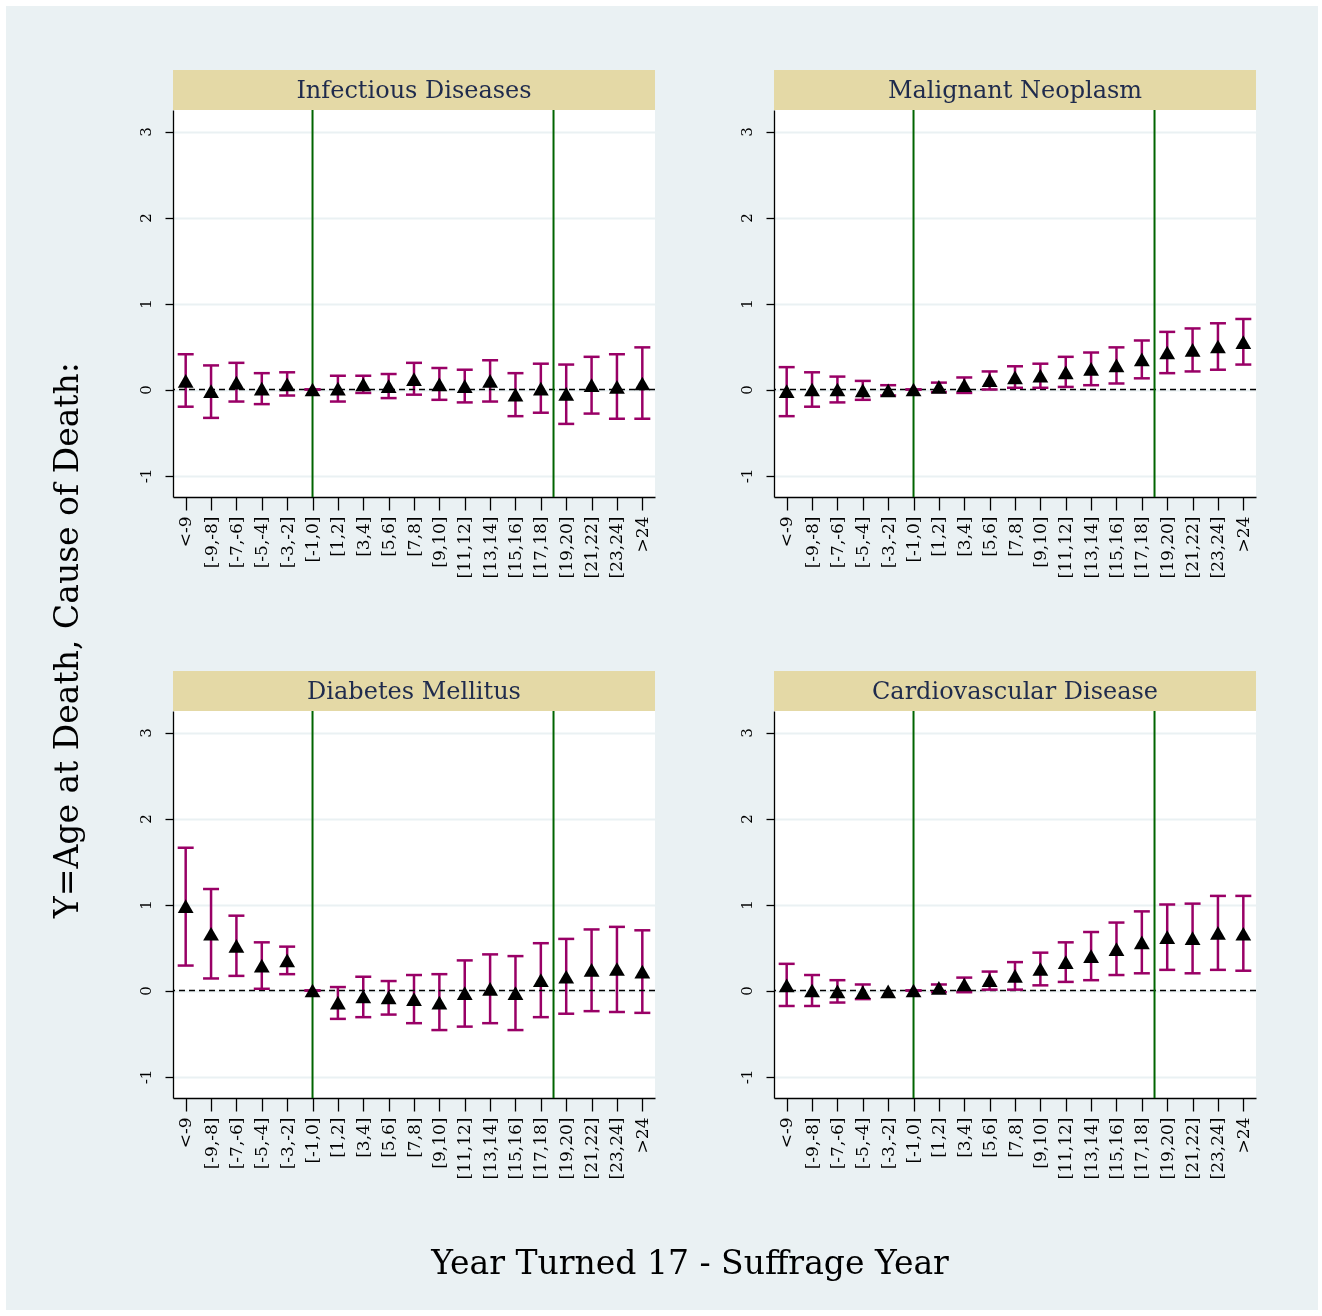  I want to click on x-tick-label: [5,6], so click(989, 536).